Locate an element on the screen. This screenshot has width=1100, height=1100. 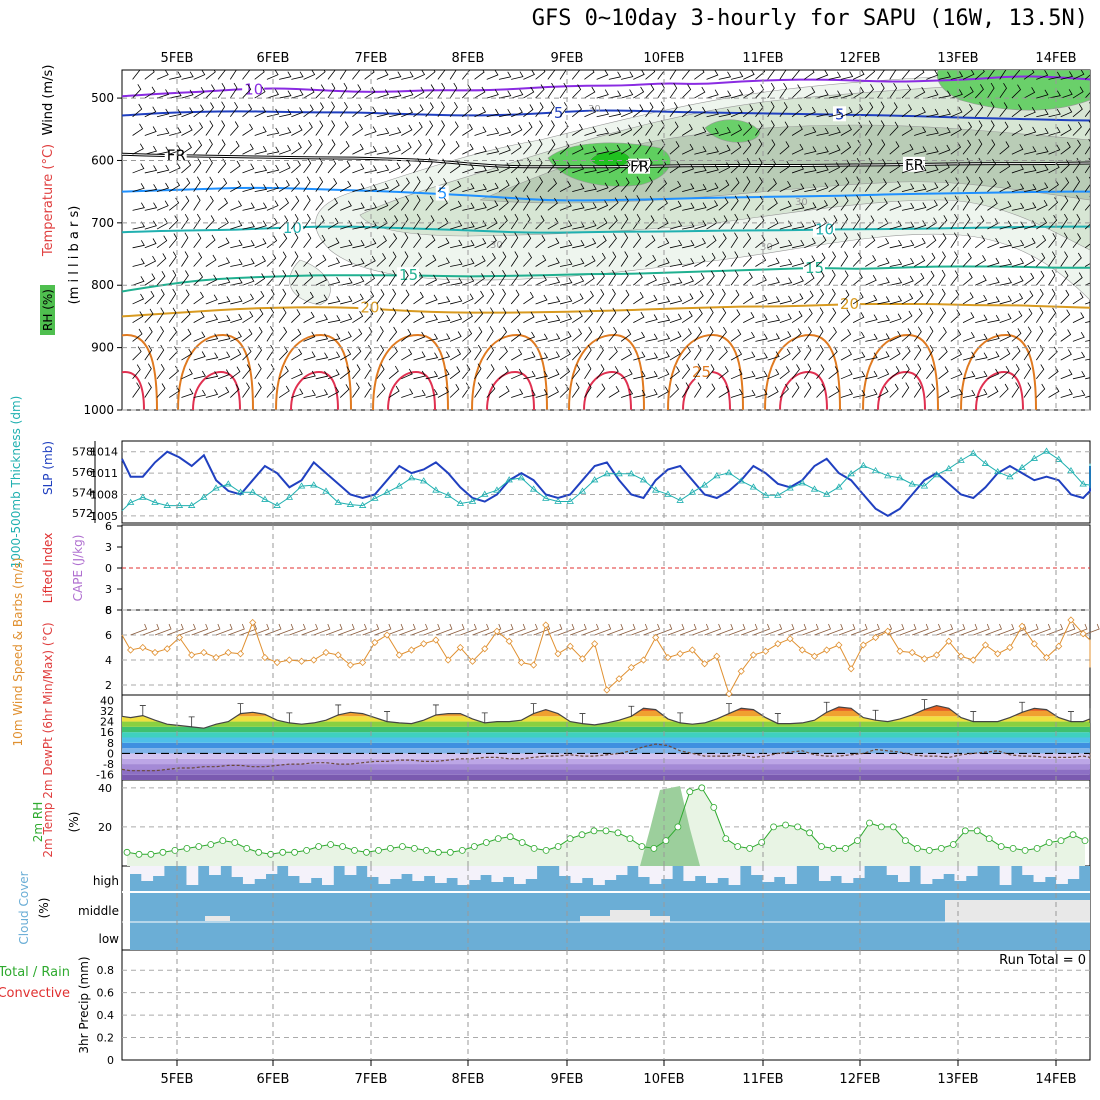
rh-contour-label: 30 is located at coordinates (496, 245).